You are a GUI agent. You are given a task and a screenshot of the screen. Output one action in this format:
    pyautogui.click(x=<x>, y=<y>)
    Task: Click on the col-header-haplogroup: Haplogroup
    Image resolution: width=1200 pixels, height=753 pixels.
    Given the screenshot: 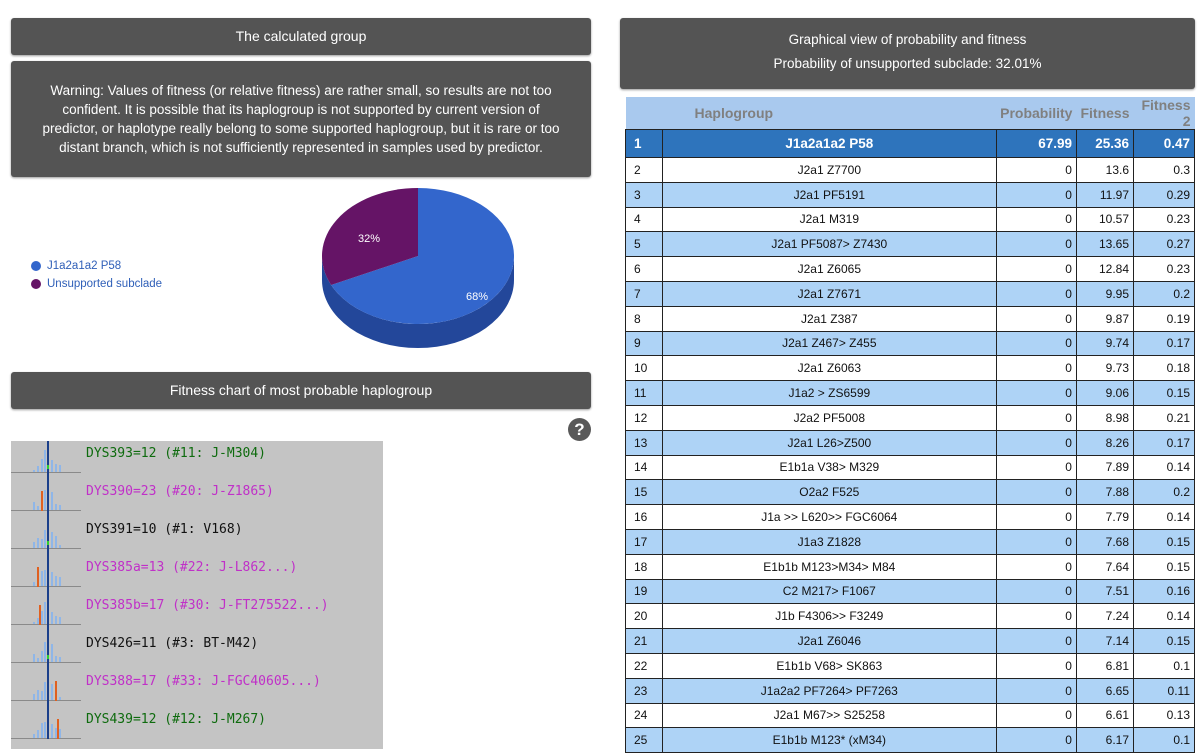 What is the action you would take?
    pyautogui.click(x=829, y=113)
    